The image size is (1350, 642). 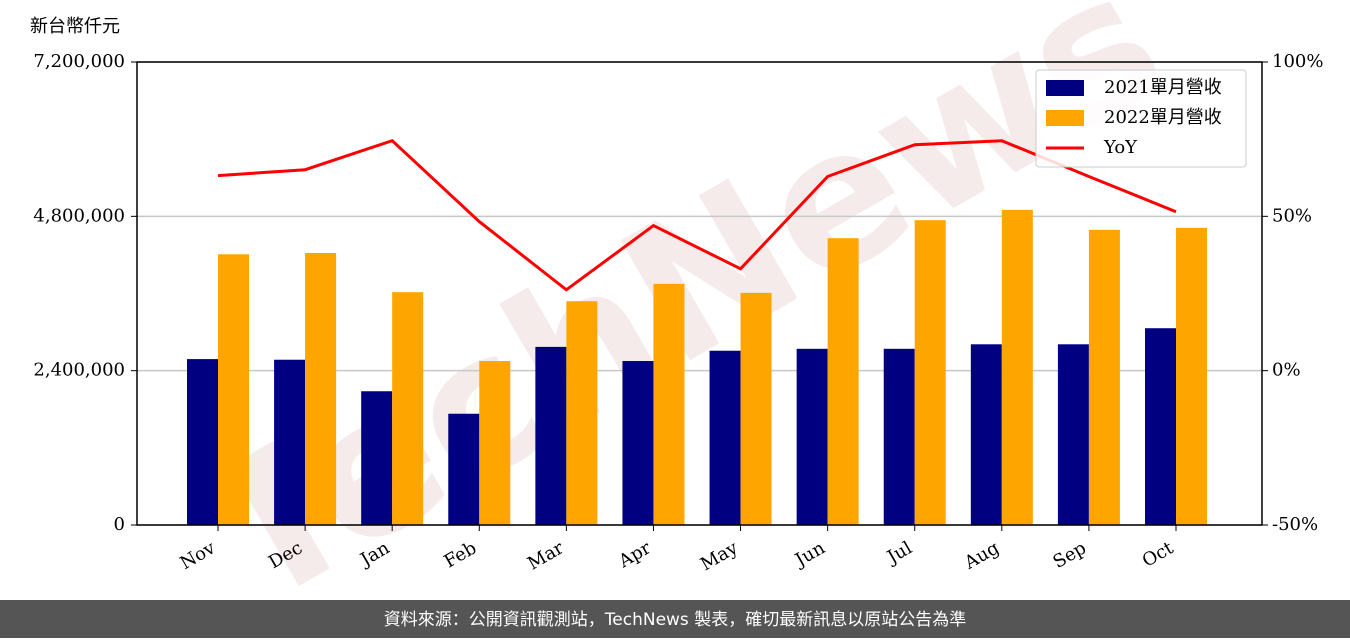 What do you see at coordinates (1292, 215) in the screenshot?
I see `y2-tick-label: 50%` at bounding box center [1292, 215].